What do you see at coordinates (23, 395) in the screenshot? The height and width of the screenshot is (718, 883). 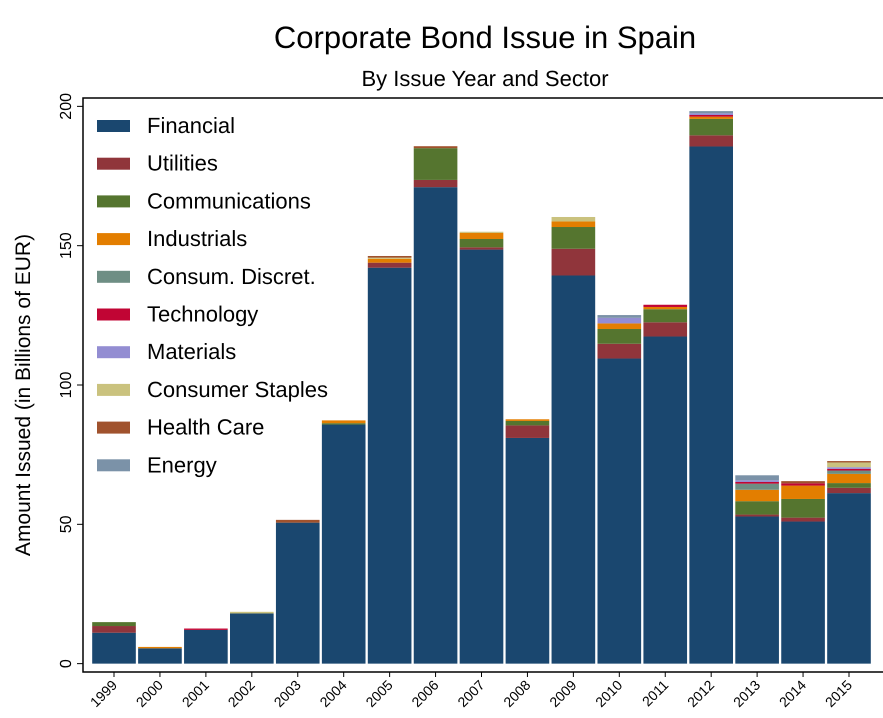 I see `y-axis-title: Amount Issued (in Billions of EUR)` at bounding box center [23, 395].